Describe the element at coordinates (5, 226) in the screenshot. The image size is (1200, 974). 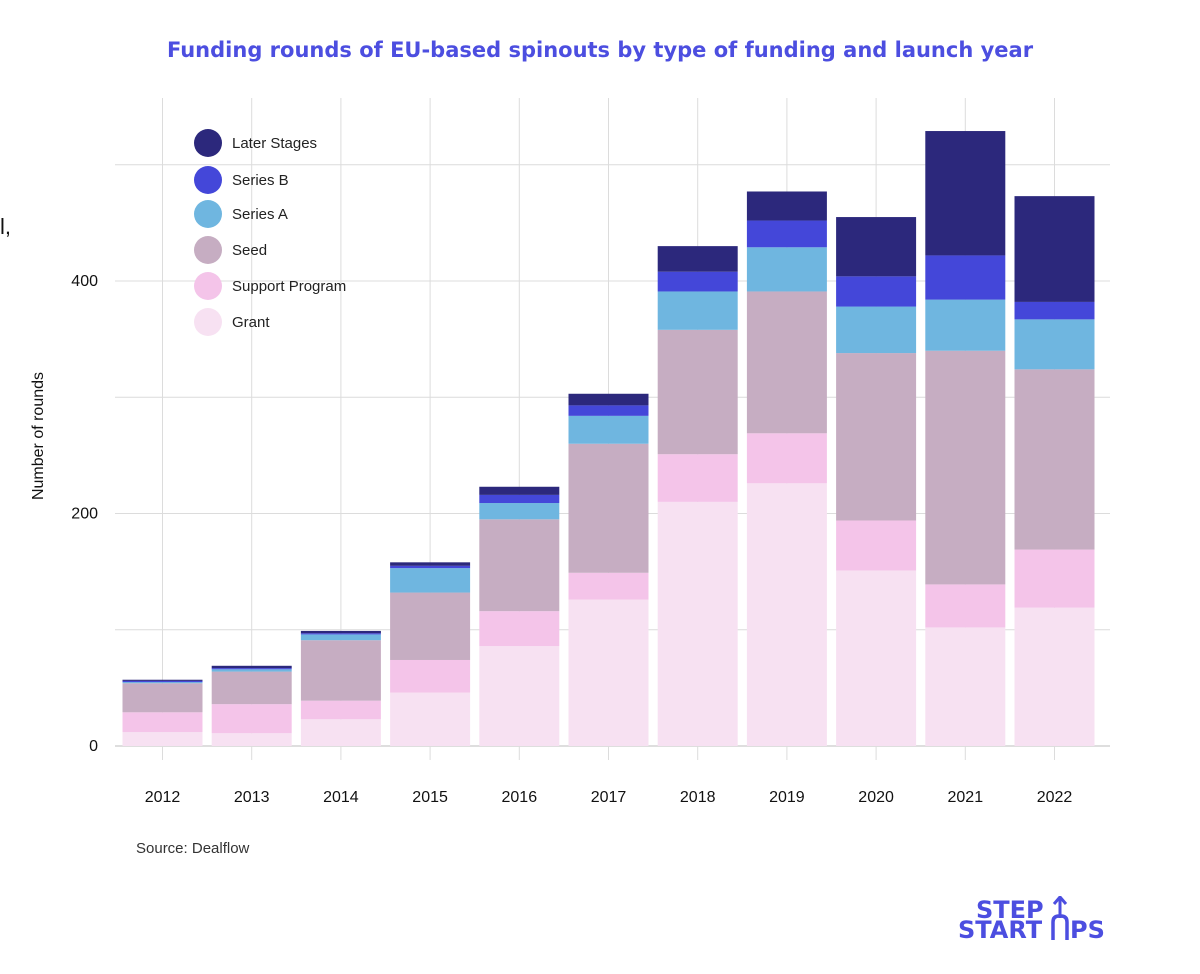
I see `cropped-text-fragment: l,` at that location.